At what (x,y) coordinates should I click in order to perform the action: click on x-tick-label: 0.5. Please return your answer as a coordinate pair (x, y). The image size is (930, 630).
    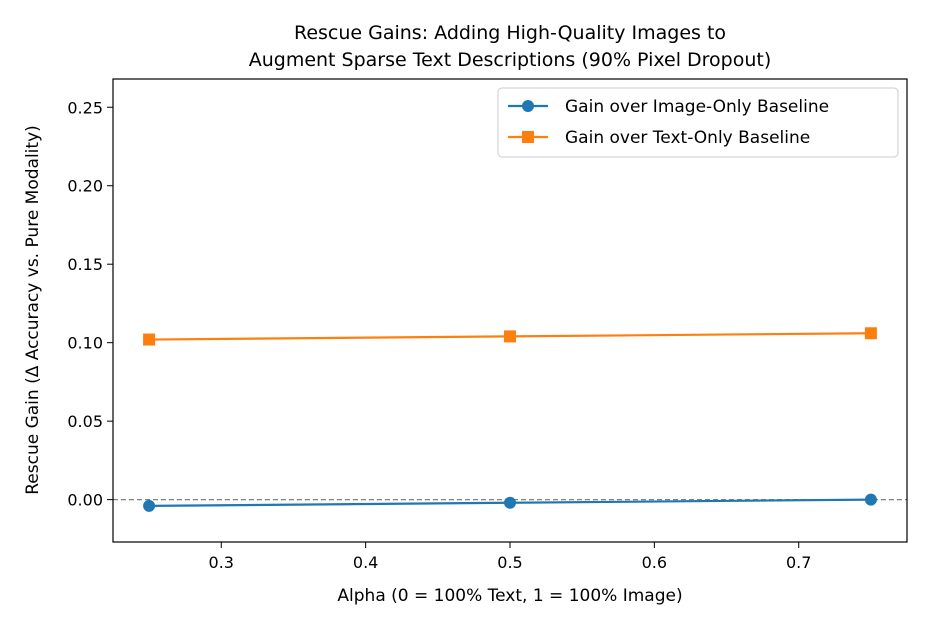
    Looking at the image, I should click on (509, 562).